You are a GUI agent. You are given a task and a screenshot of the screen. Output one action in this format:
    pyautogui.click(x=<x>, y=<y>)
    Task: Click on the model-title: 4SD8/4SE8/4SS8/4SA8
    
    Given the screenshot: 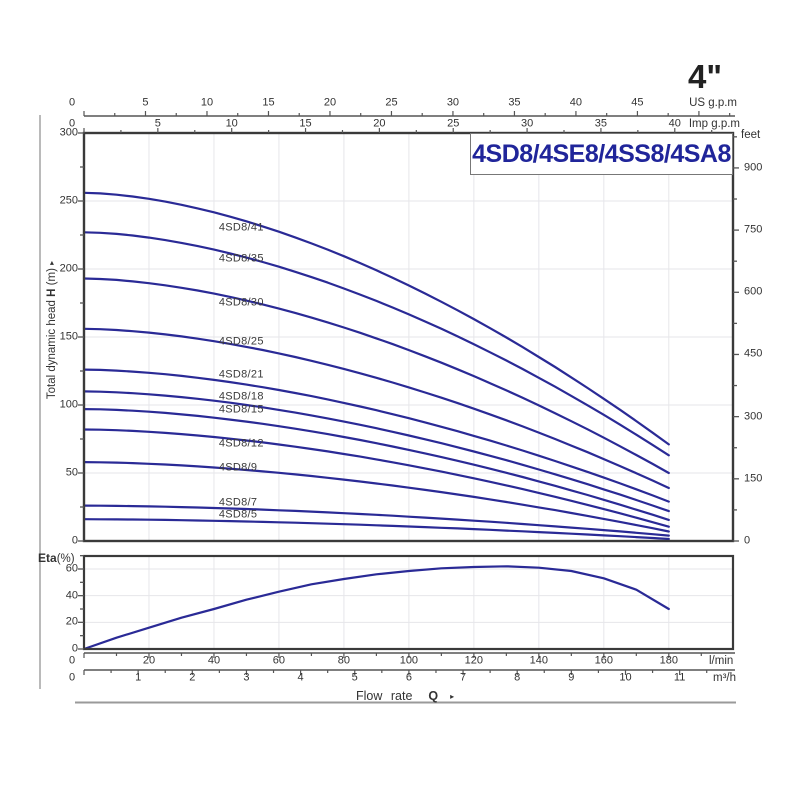 What is the action you would take?
    pyautogui.click(x=601, y=153)
    